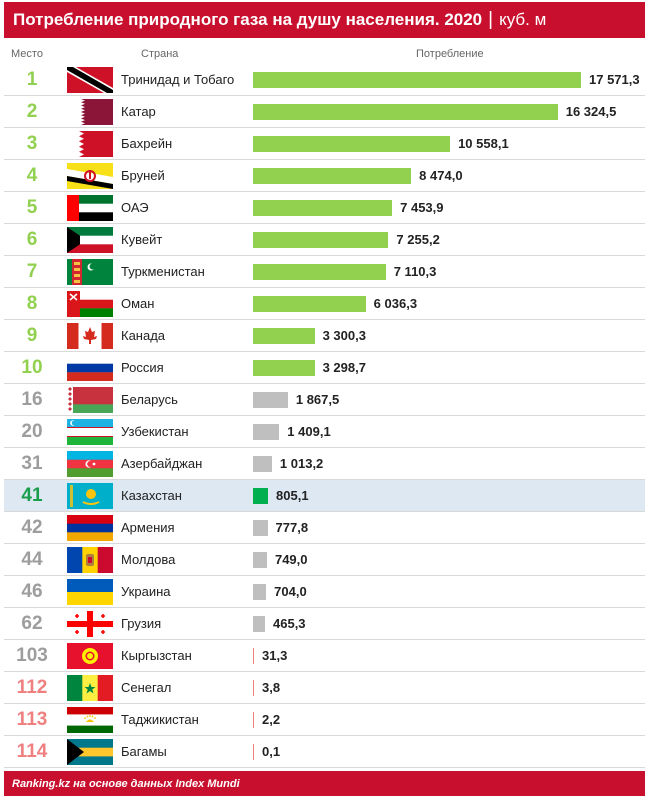 This screenshot has width=649, height=800. What do you see at coordinates (324, 528) in the screenshot?
I see `table-row: 42 Армения 777,8` at bounding box center [324, 528].